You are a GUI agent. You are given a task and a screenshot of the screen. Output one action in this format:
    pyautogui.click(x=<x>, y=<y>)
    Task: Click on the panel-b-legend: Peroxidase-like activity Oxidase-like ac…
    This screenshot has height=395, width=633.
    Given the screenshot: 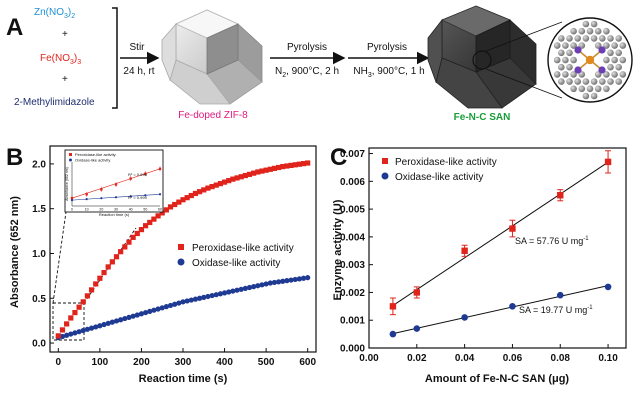 What is the action you would take?
    pyautogui.click(x=235, y=256)
    